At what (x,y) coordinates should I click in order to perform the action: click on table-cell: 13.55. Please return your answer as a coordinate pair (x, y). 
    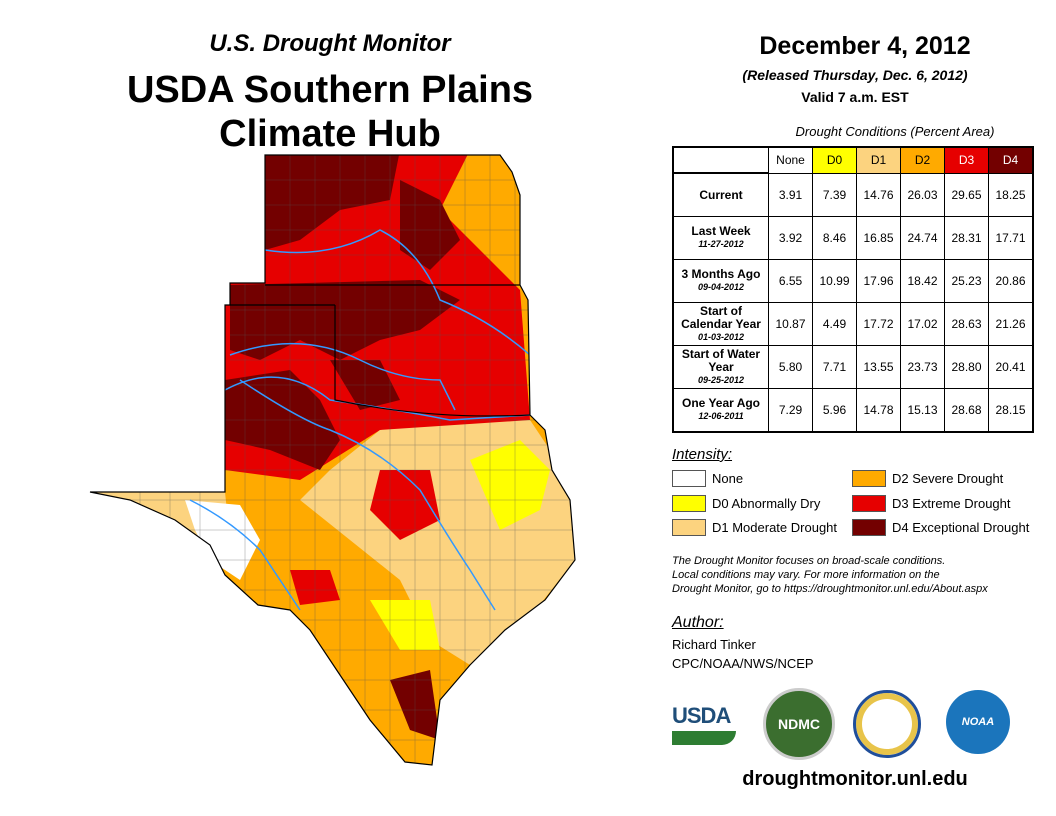
    Looking at the image, I should click on (878, 367).